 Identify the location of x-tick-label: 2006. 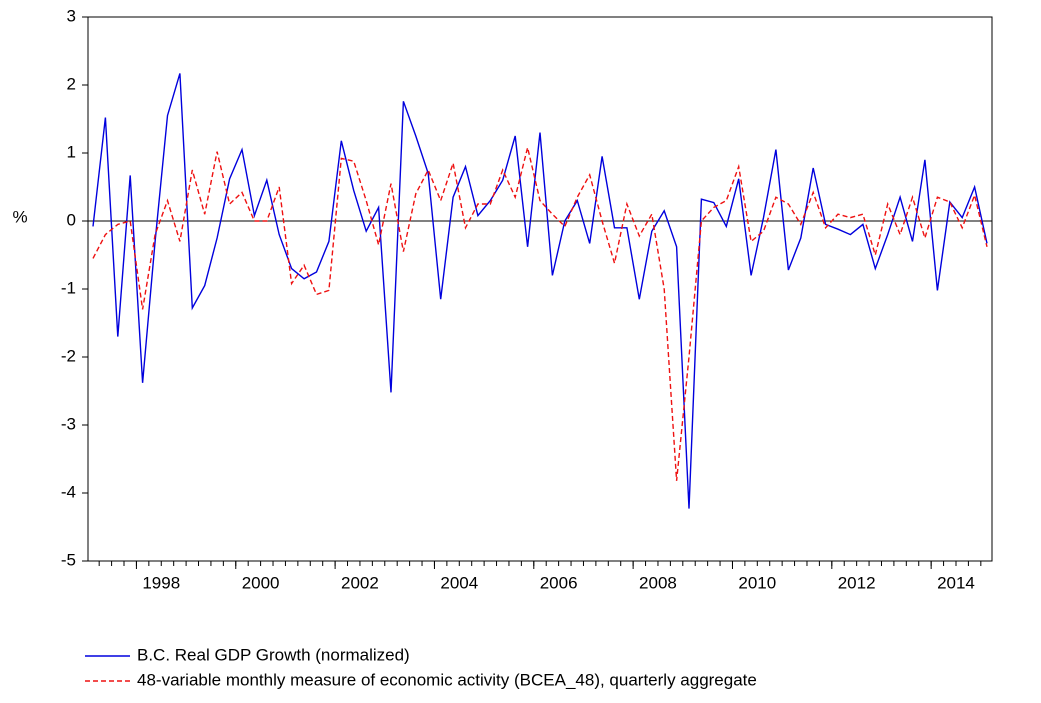
(559, 582).